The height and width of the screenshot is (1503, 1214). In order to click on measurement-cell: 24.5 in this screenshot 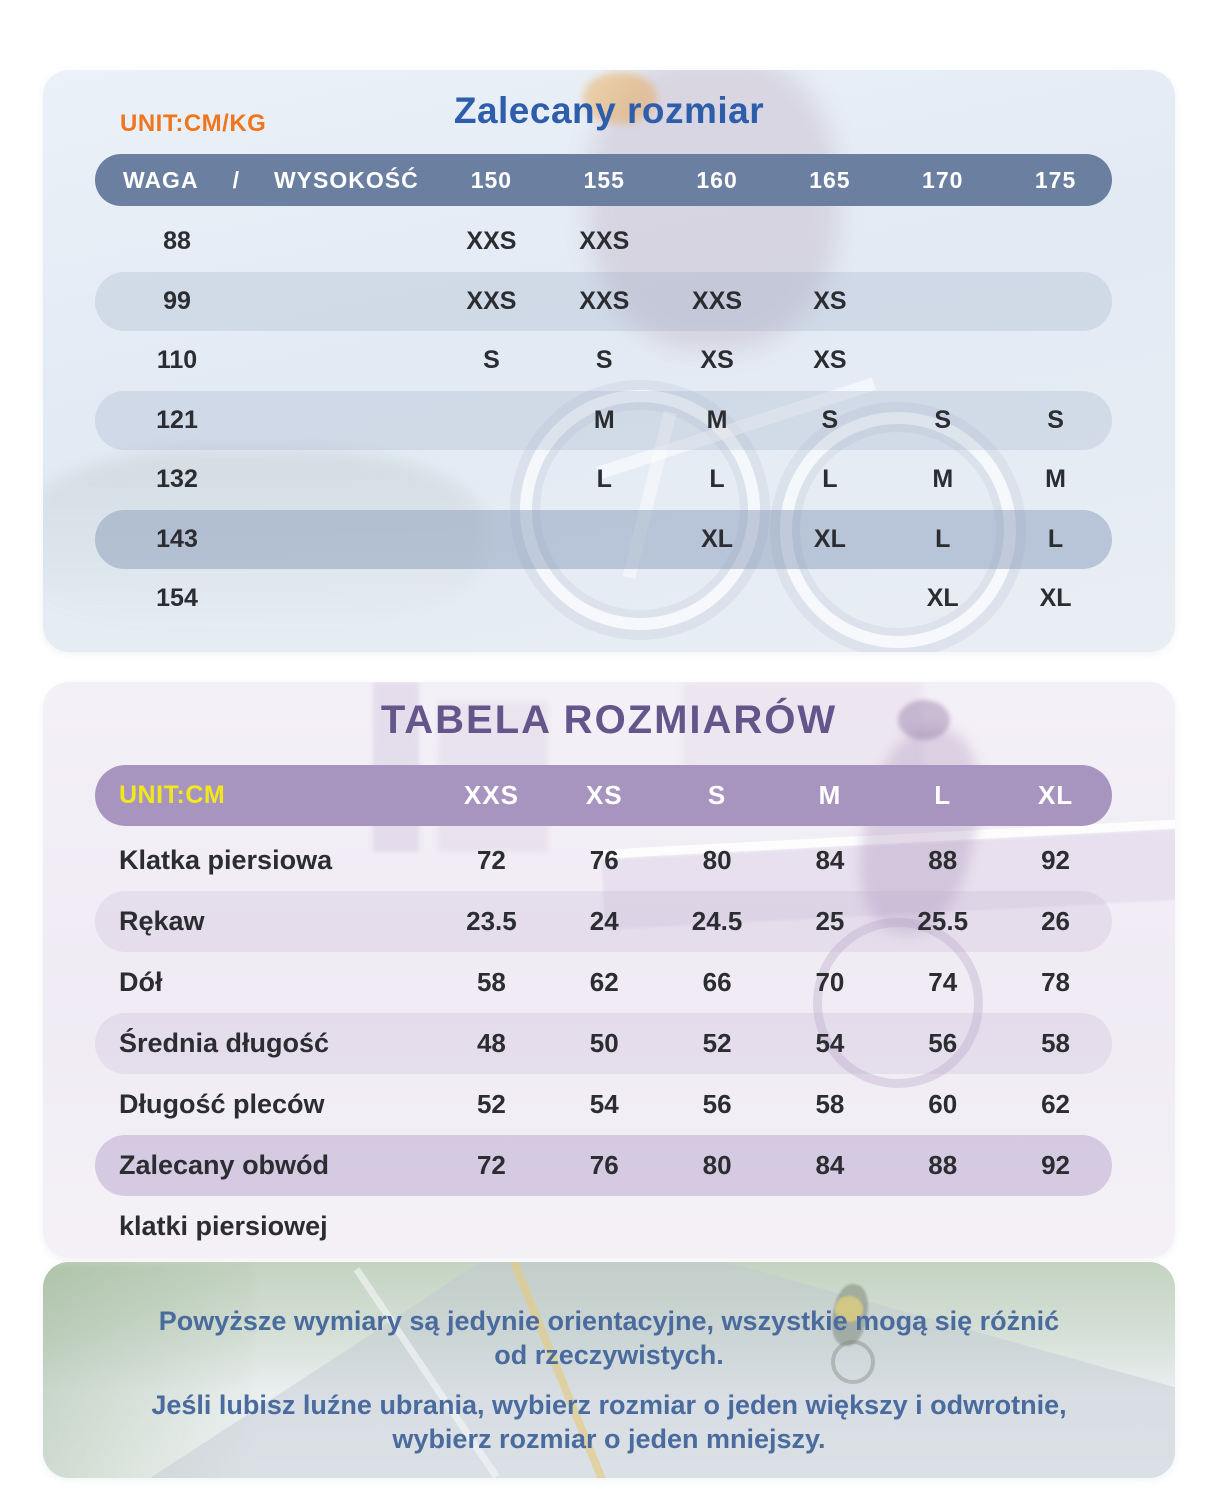, I will do `click(717, 921)`.